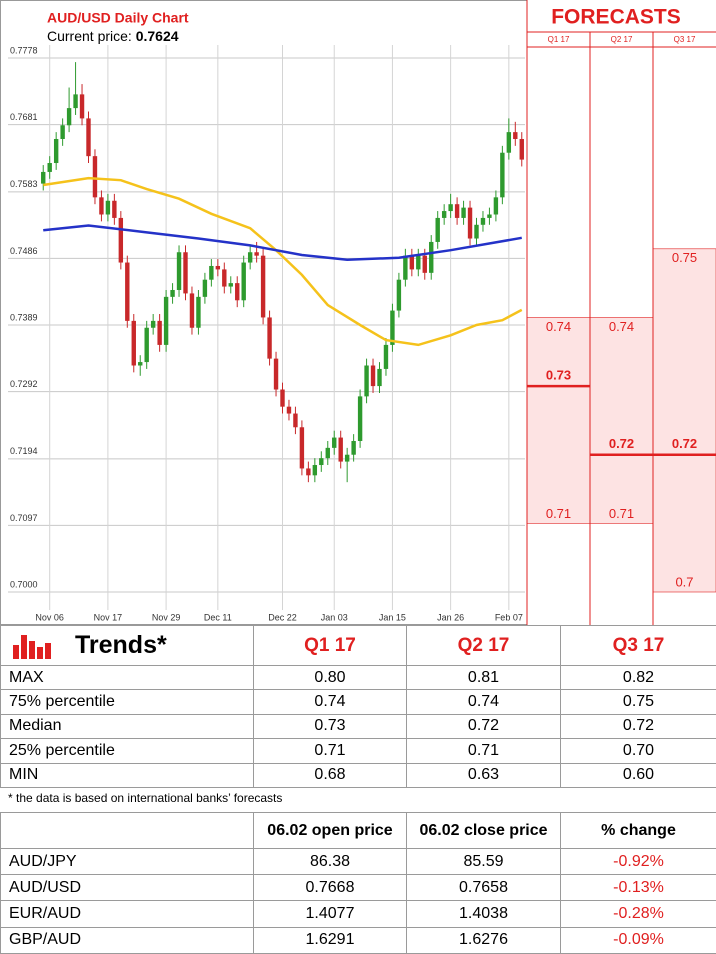 This screenshot has height=954, width=716. I want to click on column-header: % change, so click(638, 830).